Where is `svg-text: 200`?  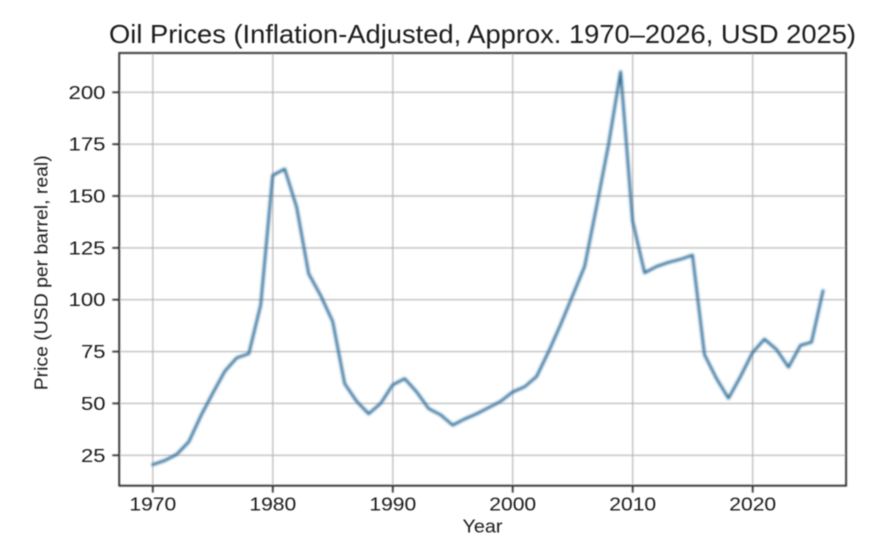
svg-text: 200 is located at coordinates (87, 92).